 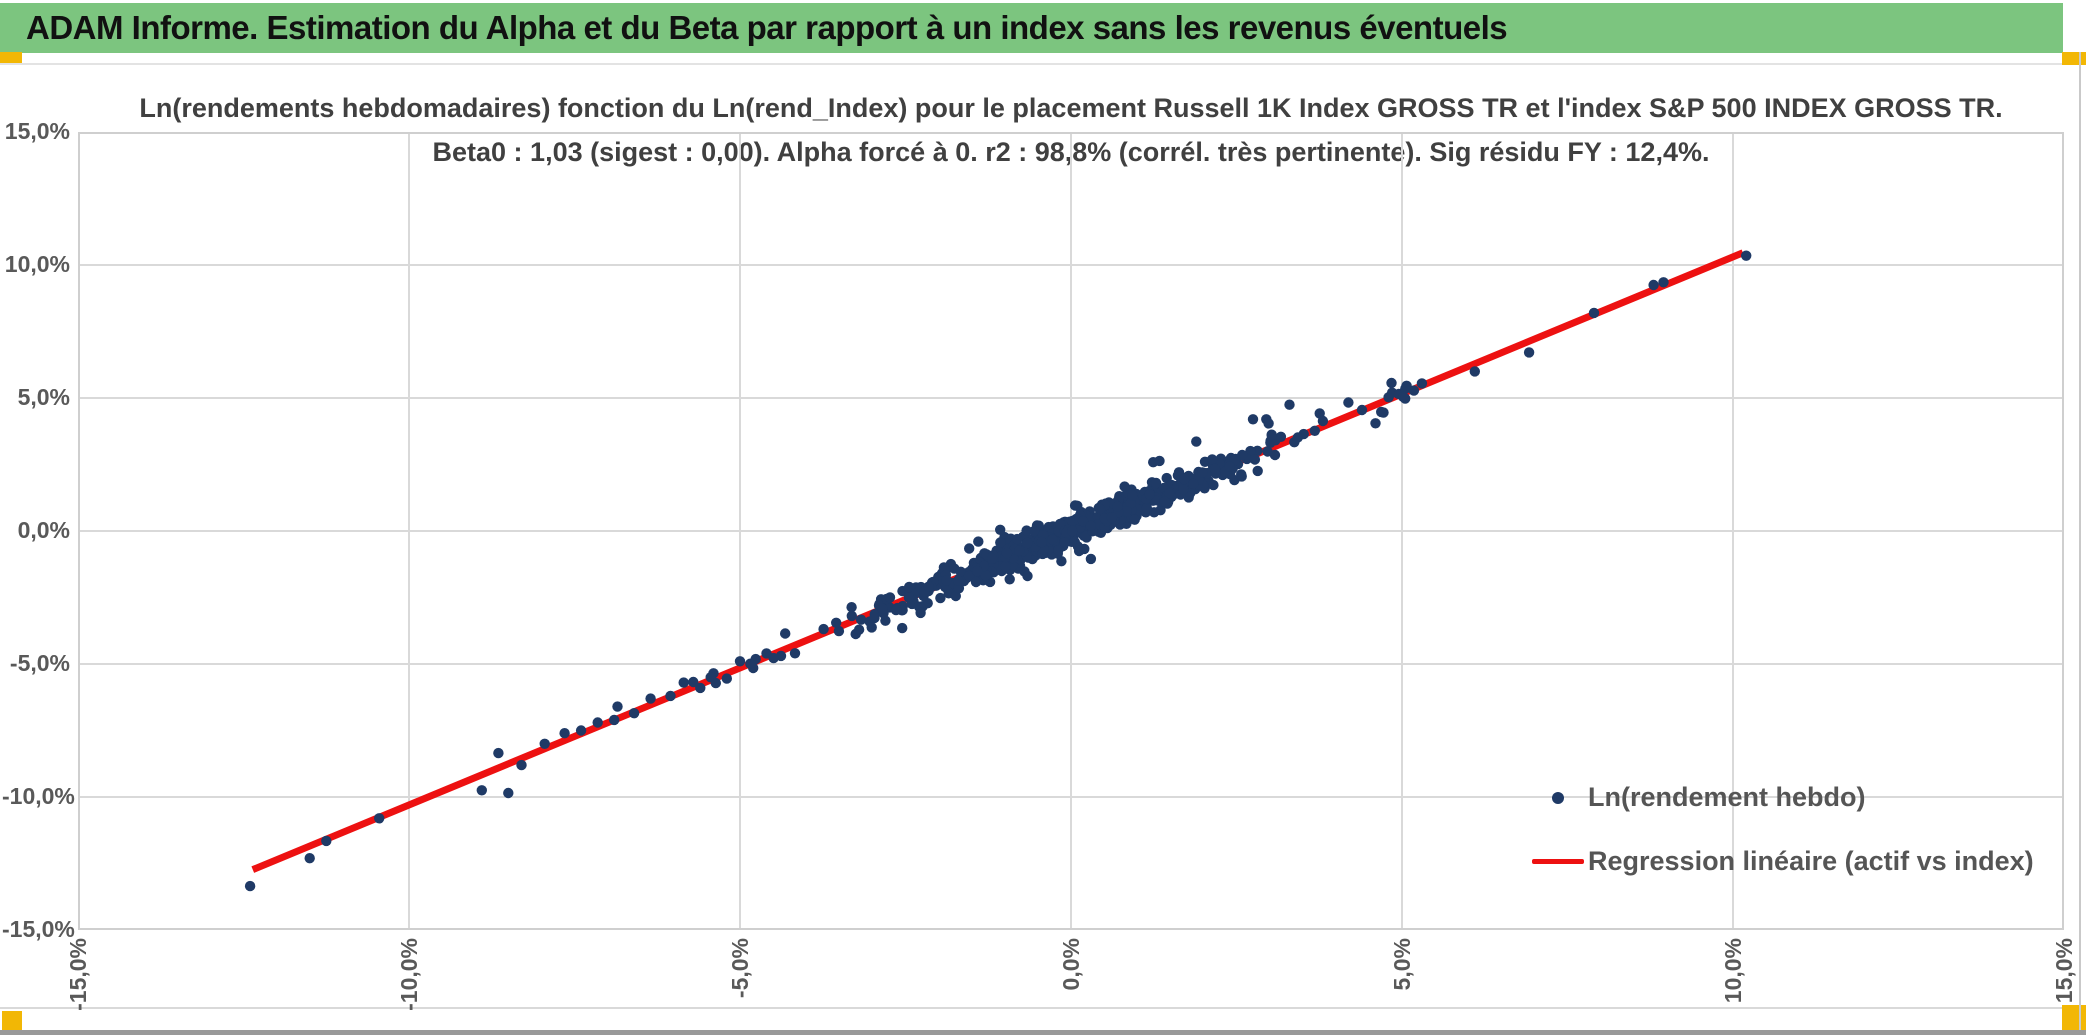 I want to click on y-axis-tick-label: 0,0%, so click(x=43, y=530).